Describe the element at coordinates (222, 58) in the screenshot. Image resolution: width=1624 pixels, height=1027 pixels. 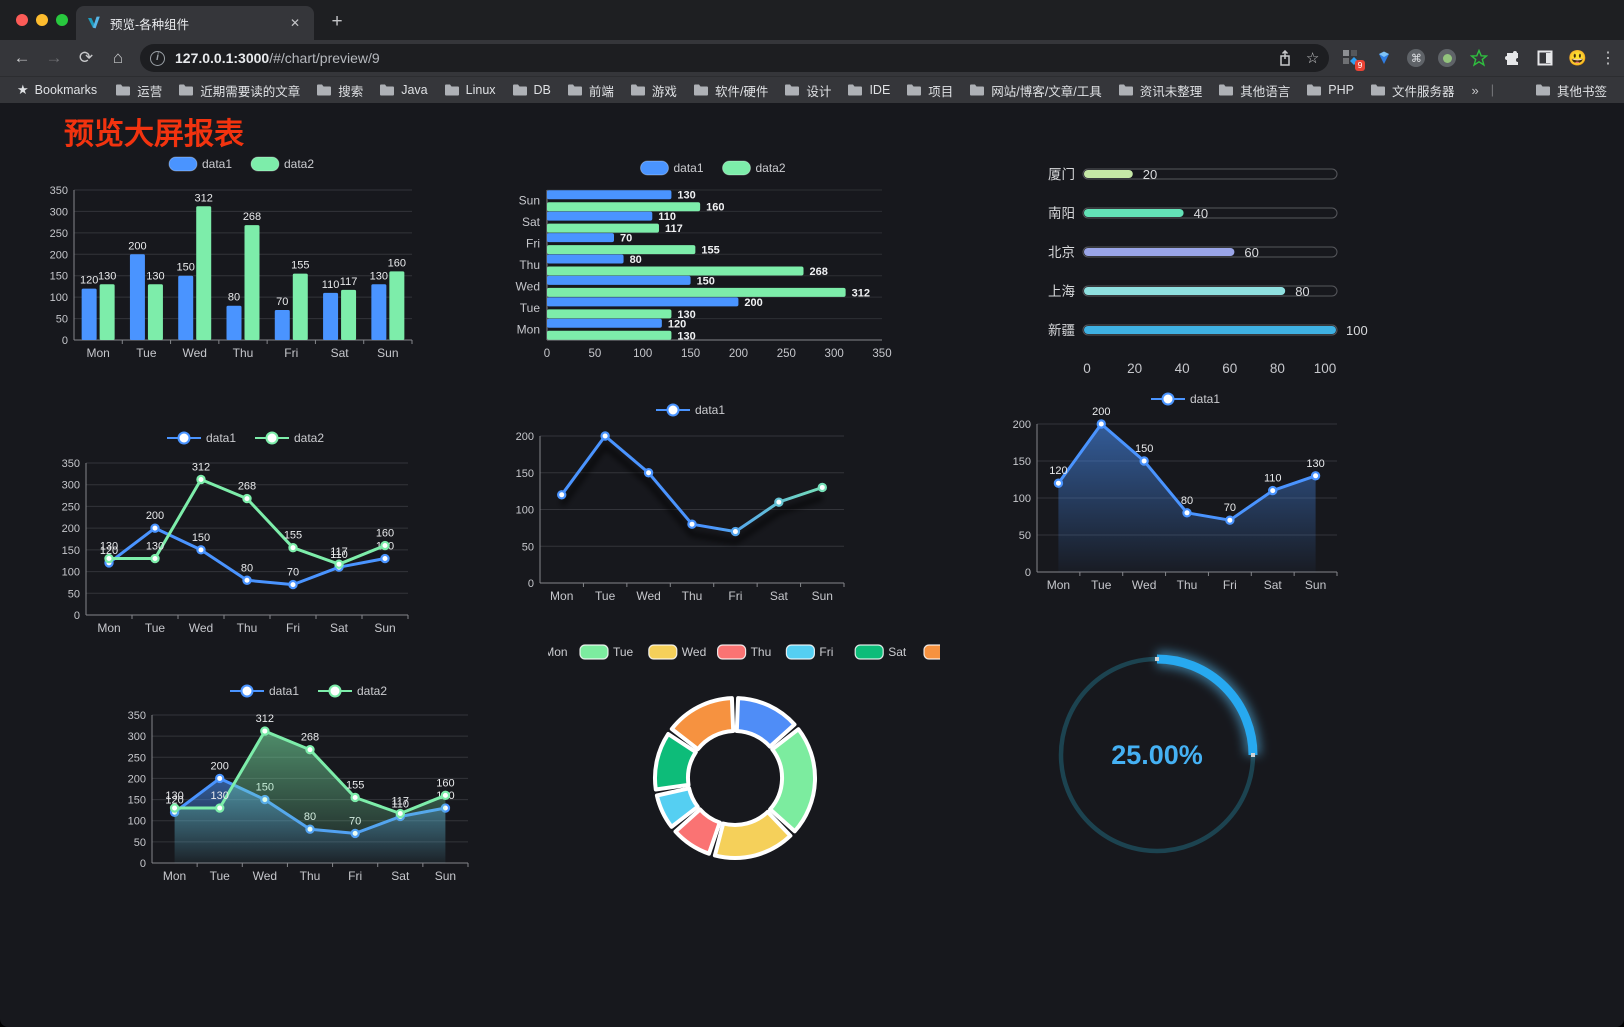
I see `url-host: 127.0.0.1:3000` at that location.